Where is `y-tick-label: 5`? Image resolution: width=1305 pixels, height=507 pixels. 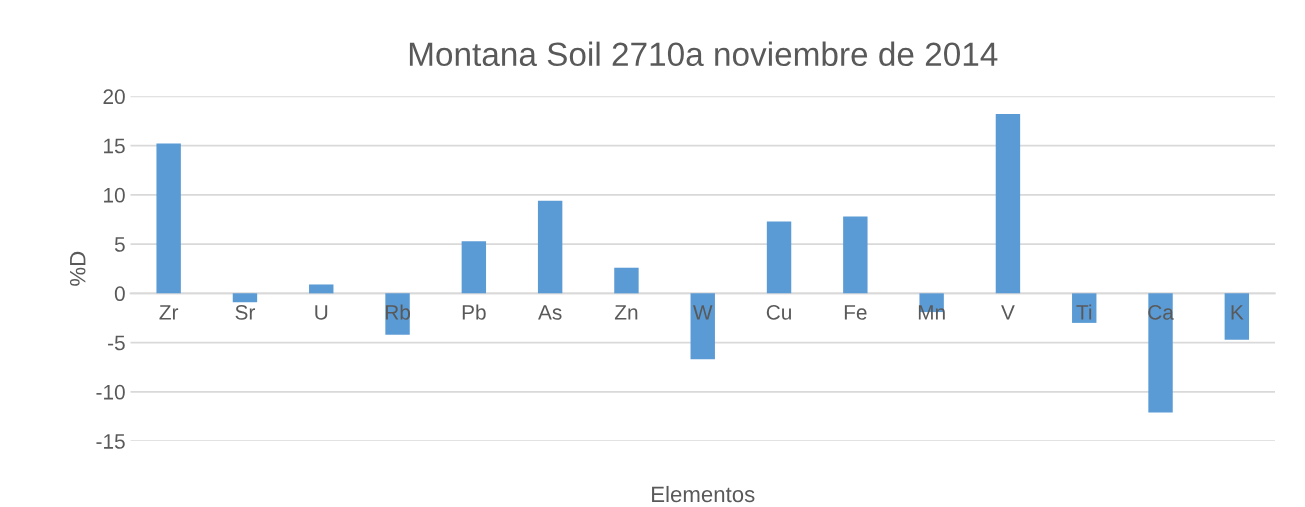 y-tick-label: 5 is located at coordinates (119, 244).